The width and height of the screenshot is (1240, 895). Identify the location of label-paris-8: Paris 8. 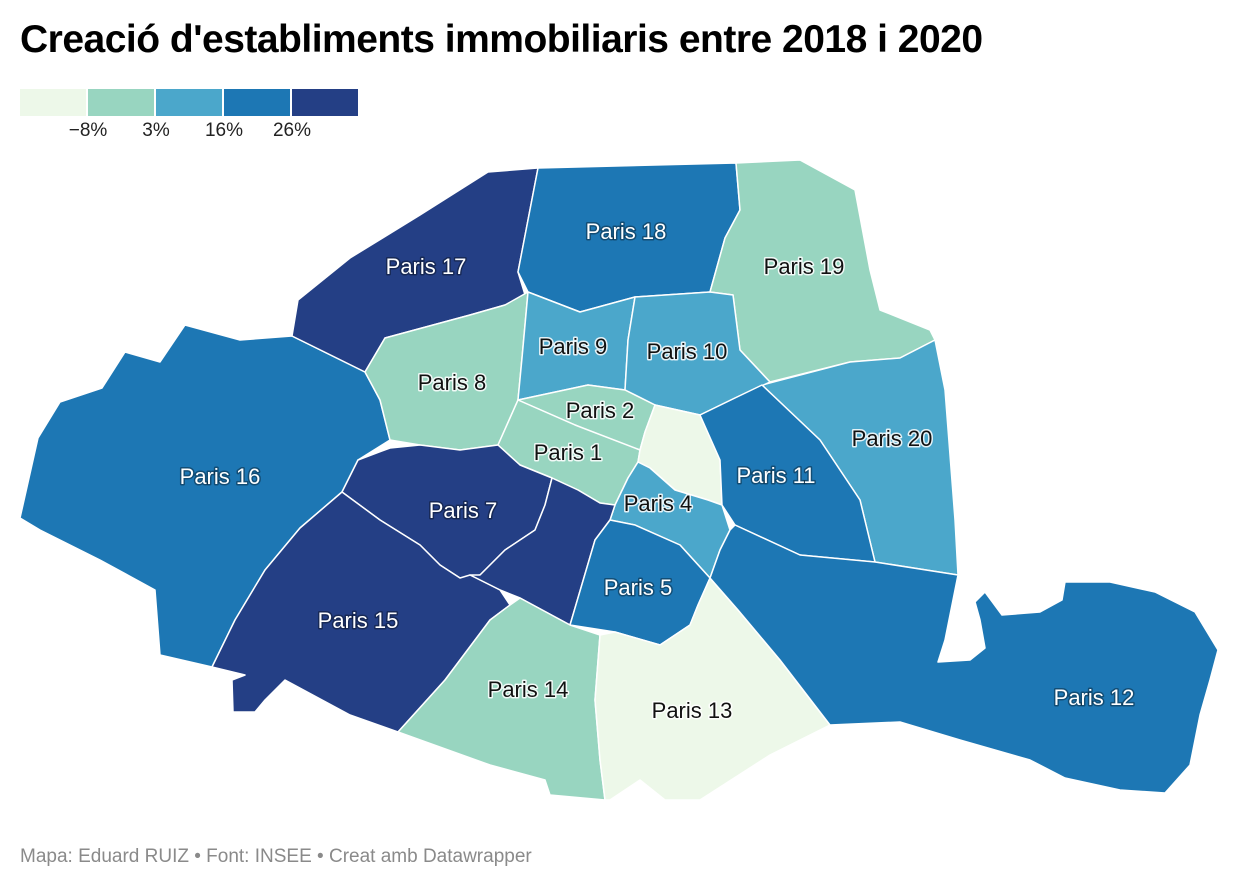
(452, 382).